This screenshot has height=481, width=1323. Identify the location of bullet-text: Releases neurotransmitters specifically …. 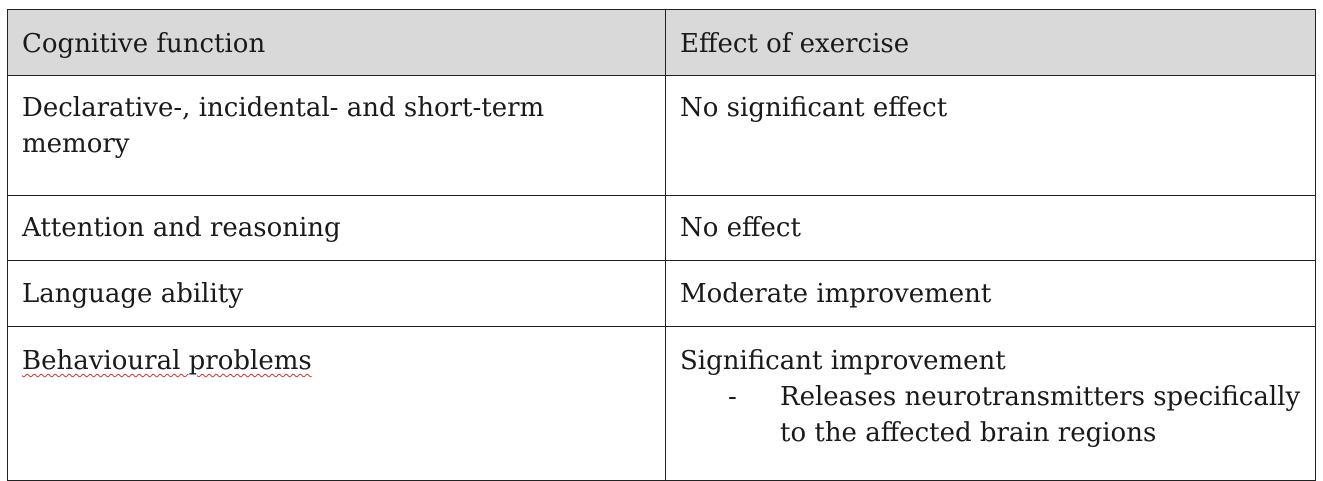
(1040, 415).